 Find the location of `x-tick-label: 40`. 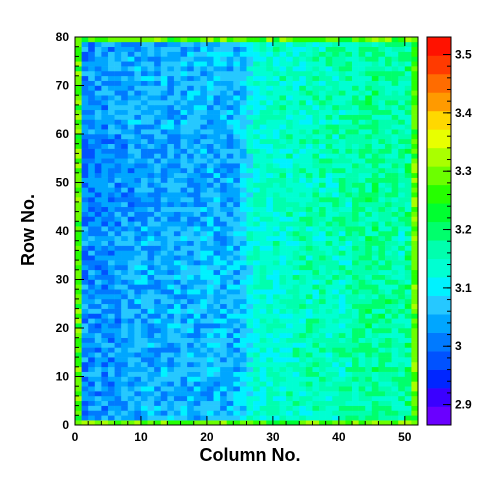

x-tick-label: 40 is located at coordinates (339, 437).